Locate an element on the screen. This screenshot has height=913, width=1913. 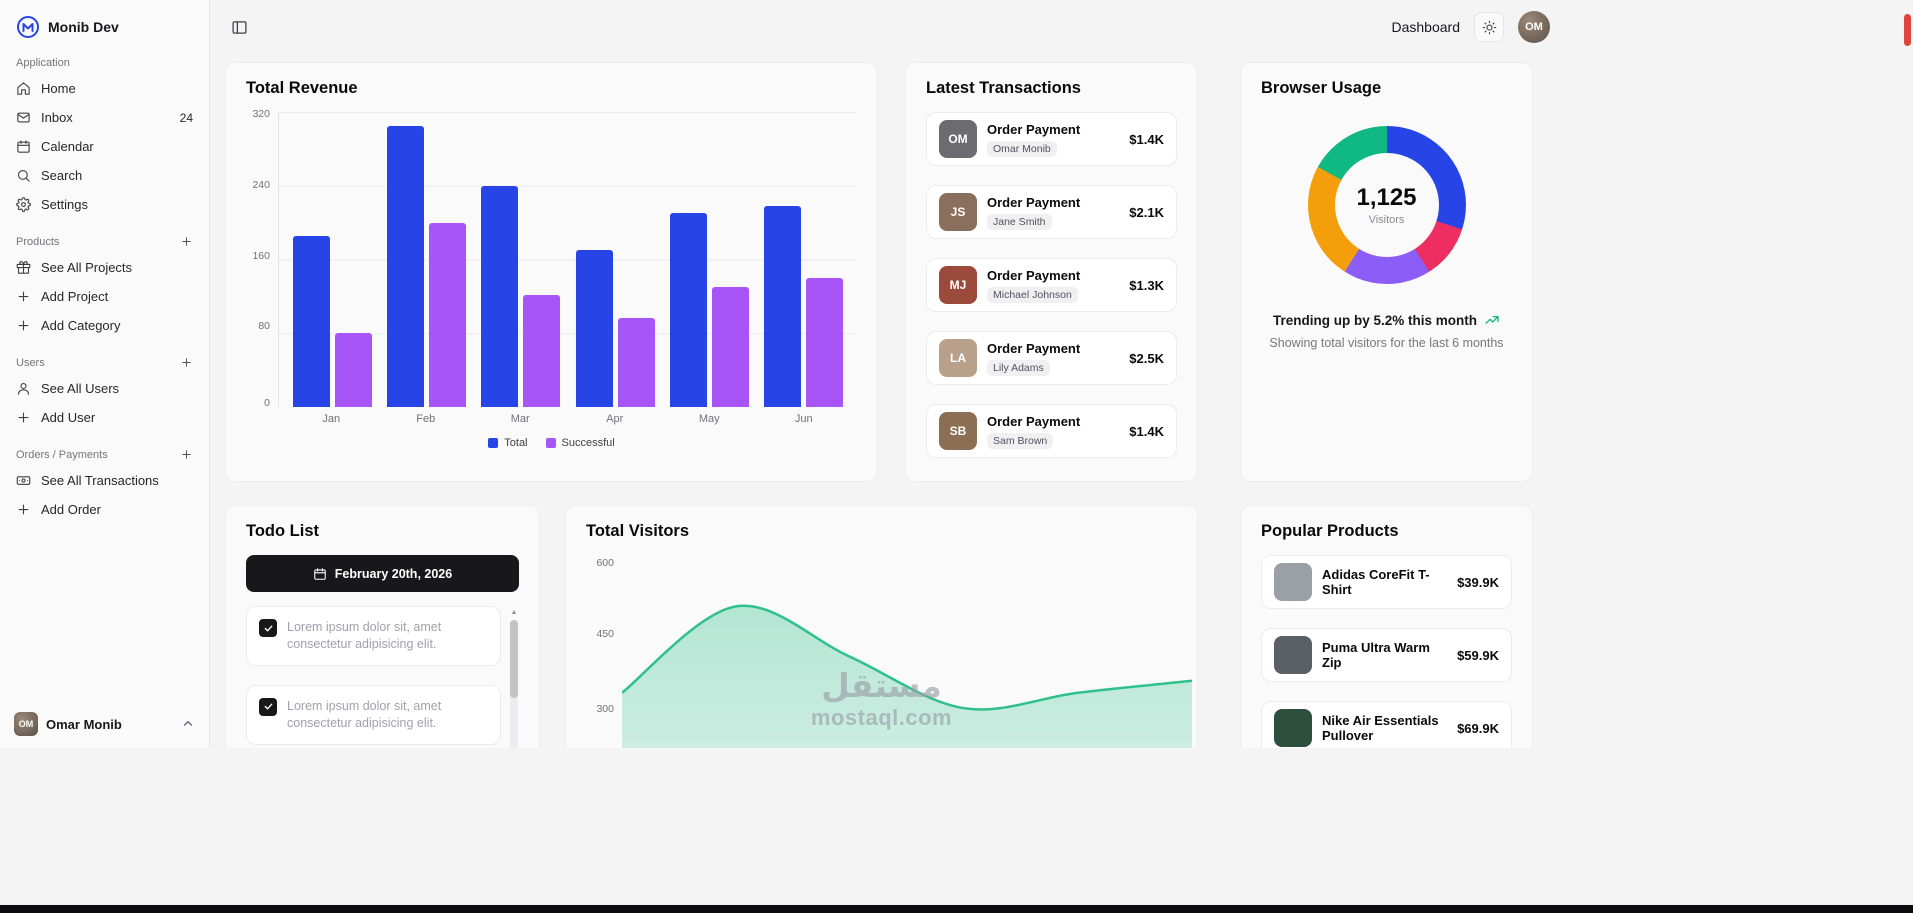
scrollbar-thumb is located at coordinates (514, 659).